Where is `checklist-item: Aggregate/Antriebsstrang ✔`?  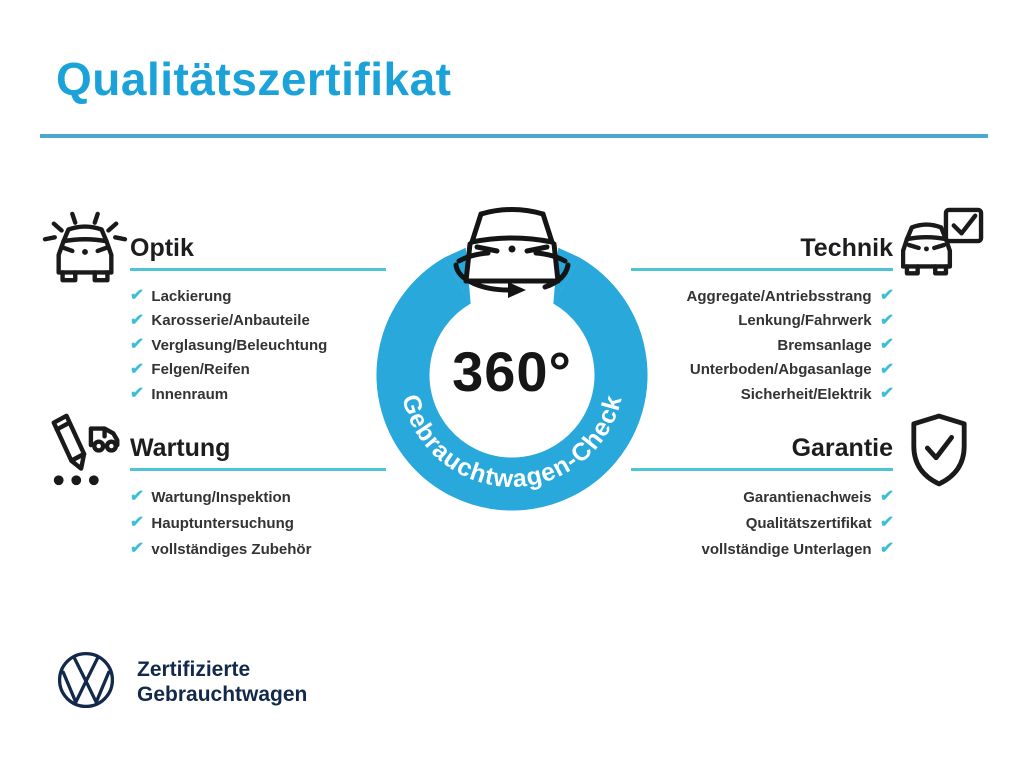 checklist-item: Aggregate/Antriebsstrang ✔ is located at coordinates (762, 296).